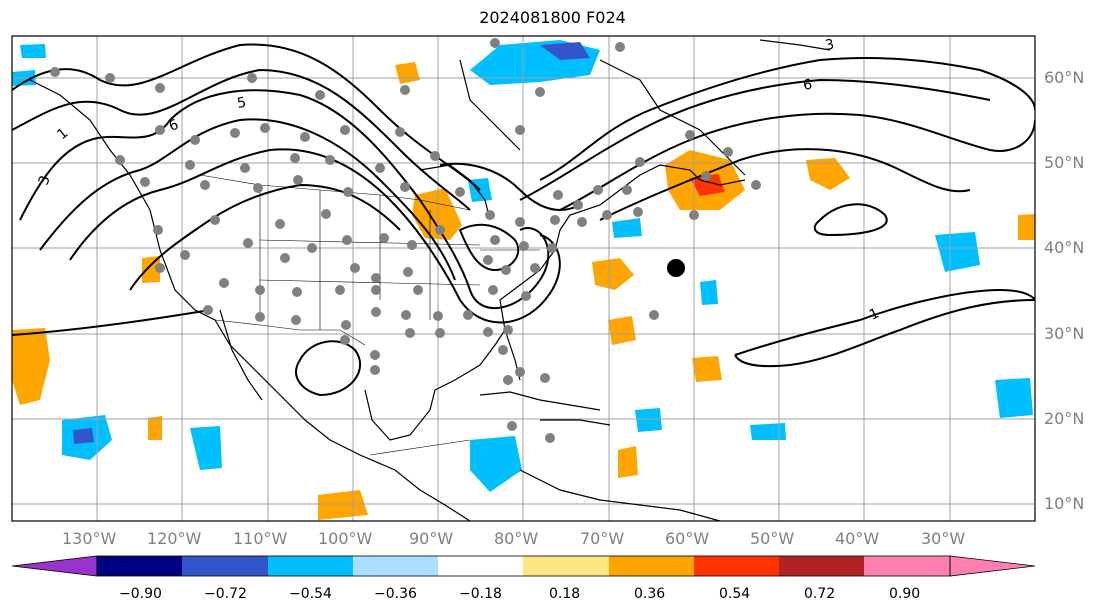 Image resolution: width=1105 pixels, height=615 pixels. What do you see at coordinates (516, 538) in the screenshot?
I see `lon-label: 80°W` at bounding box center [516, 538].